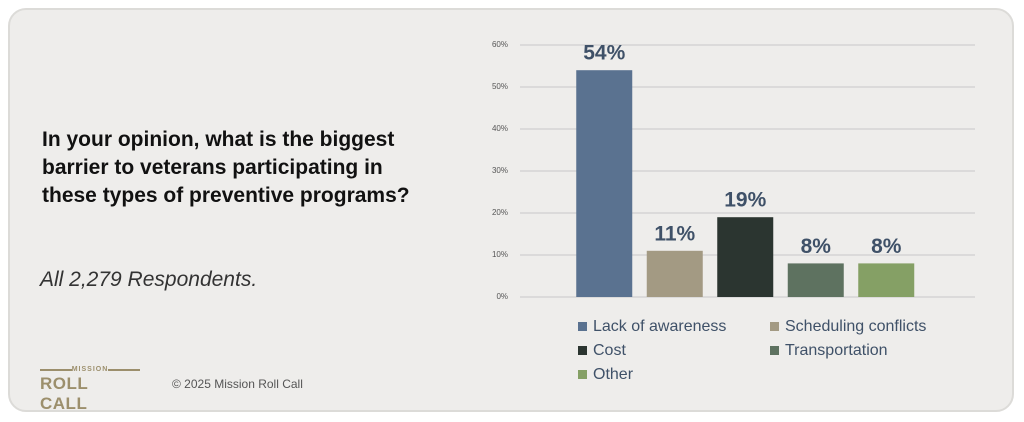 The image size is (1024, 422). I want to click on copyright: © 2025 Mission Roll Call, so click(237, 384).